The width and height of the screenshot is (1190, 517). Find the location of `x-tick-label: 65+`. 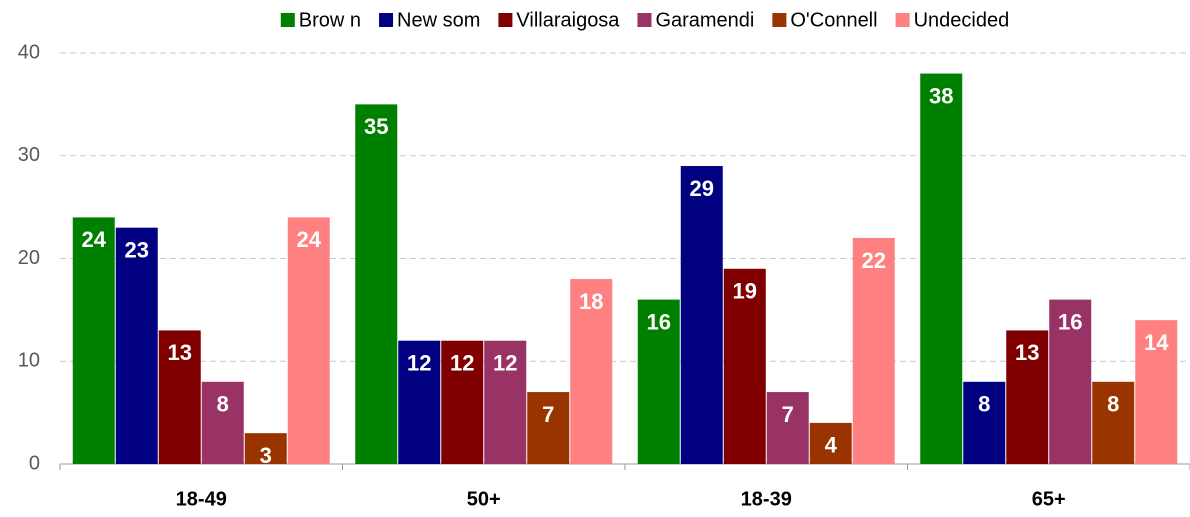

x-tick-label: 65+ is located at coordinates (1049, 499).